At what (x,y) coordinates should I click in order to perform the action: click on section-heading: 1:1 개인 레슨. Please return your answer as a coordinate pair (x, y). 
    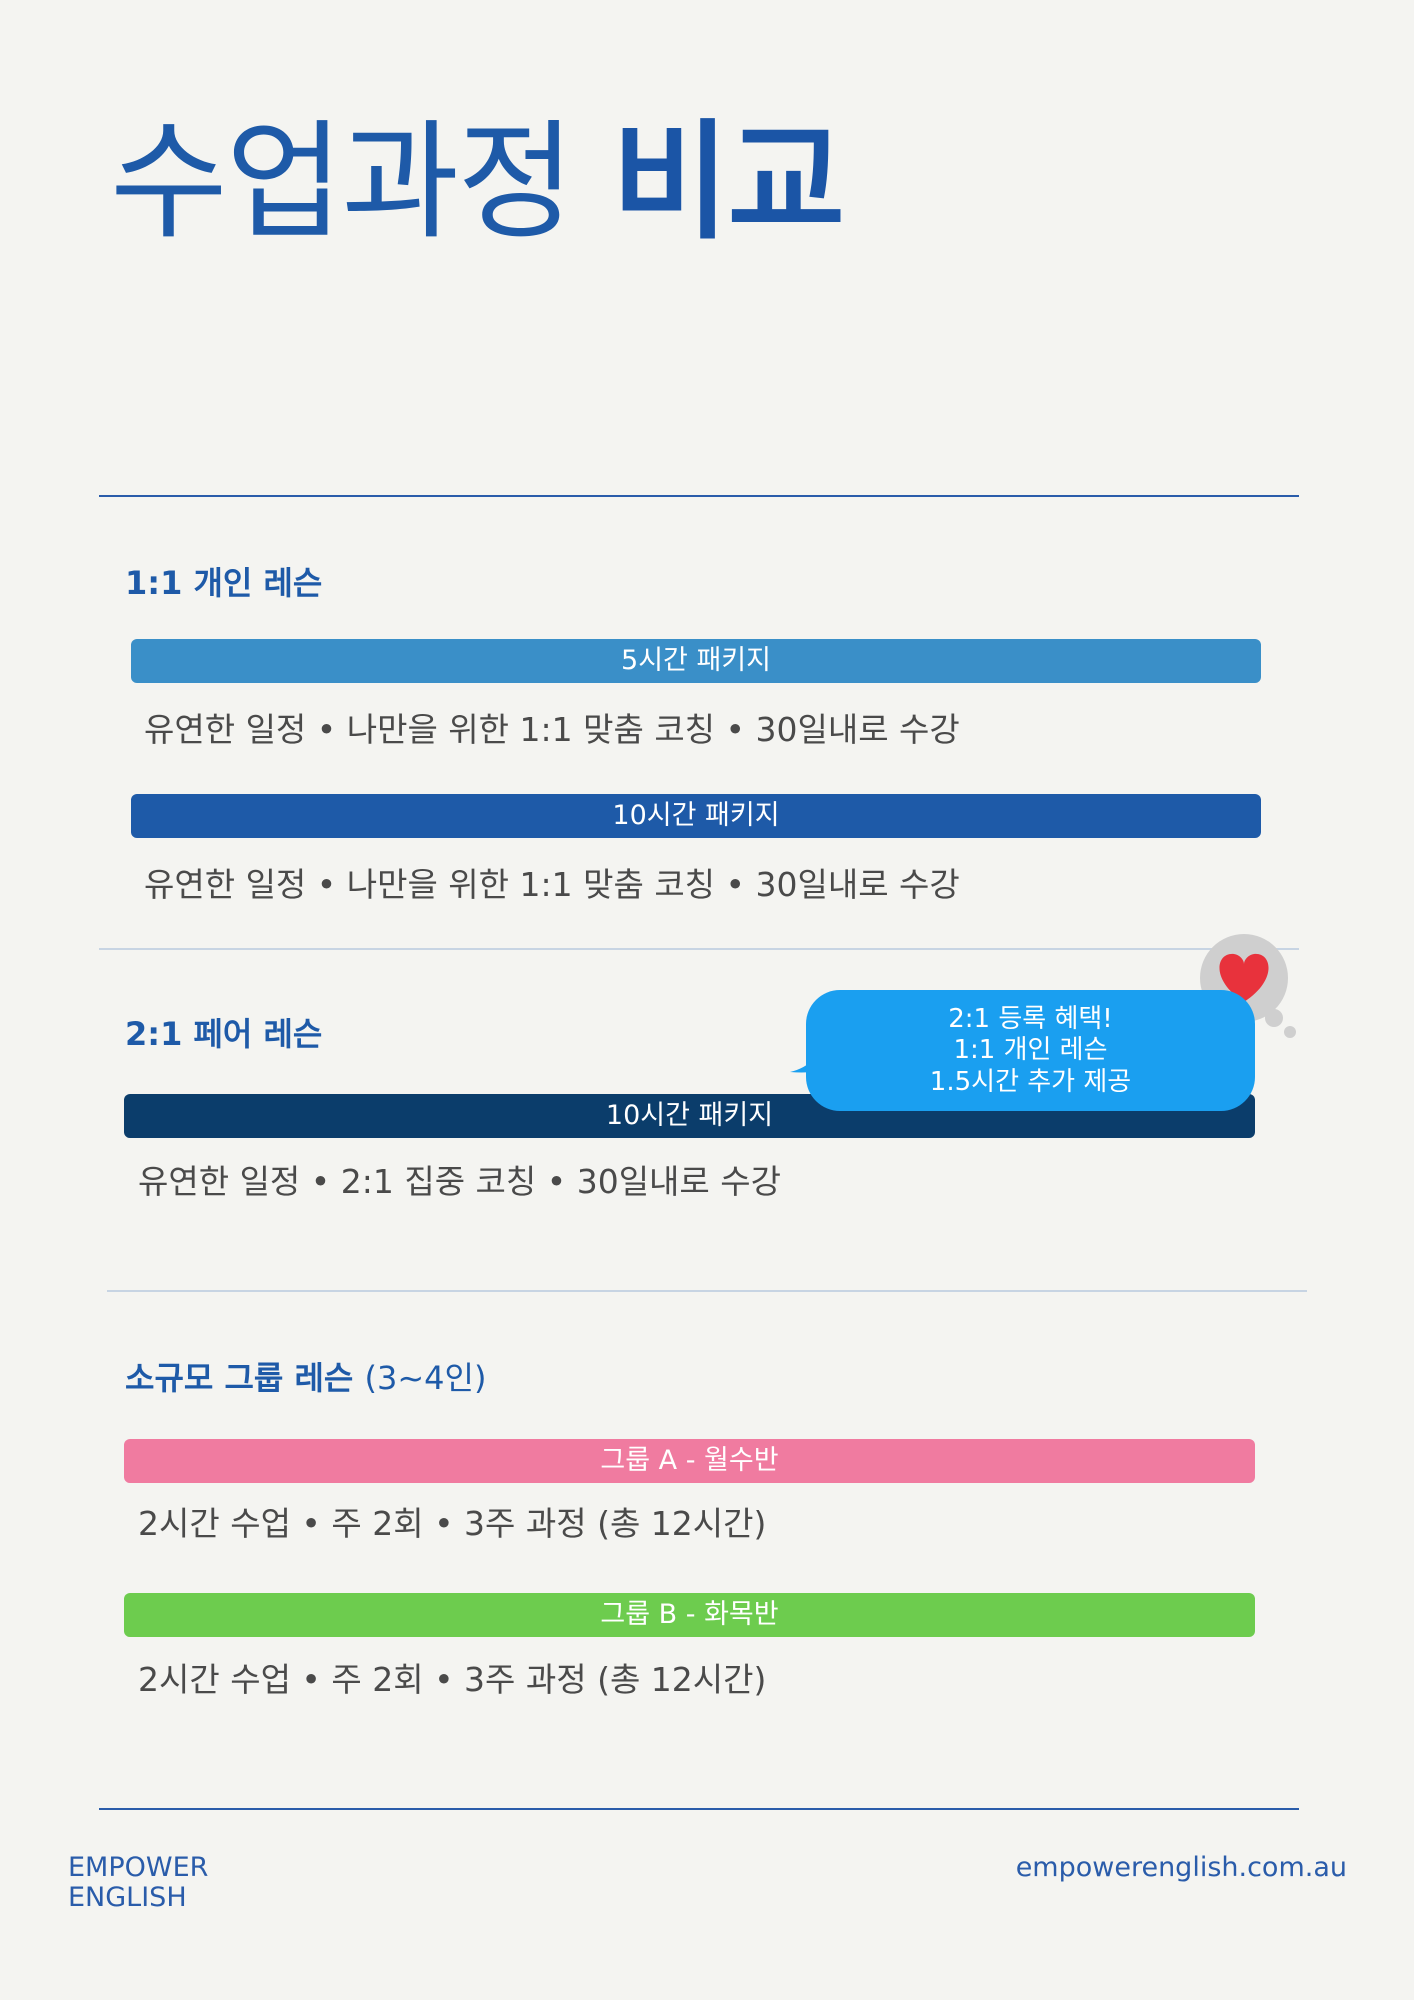
    Looking at the image, I should click on (224, 583).